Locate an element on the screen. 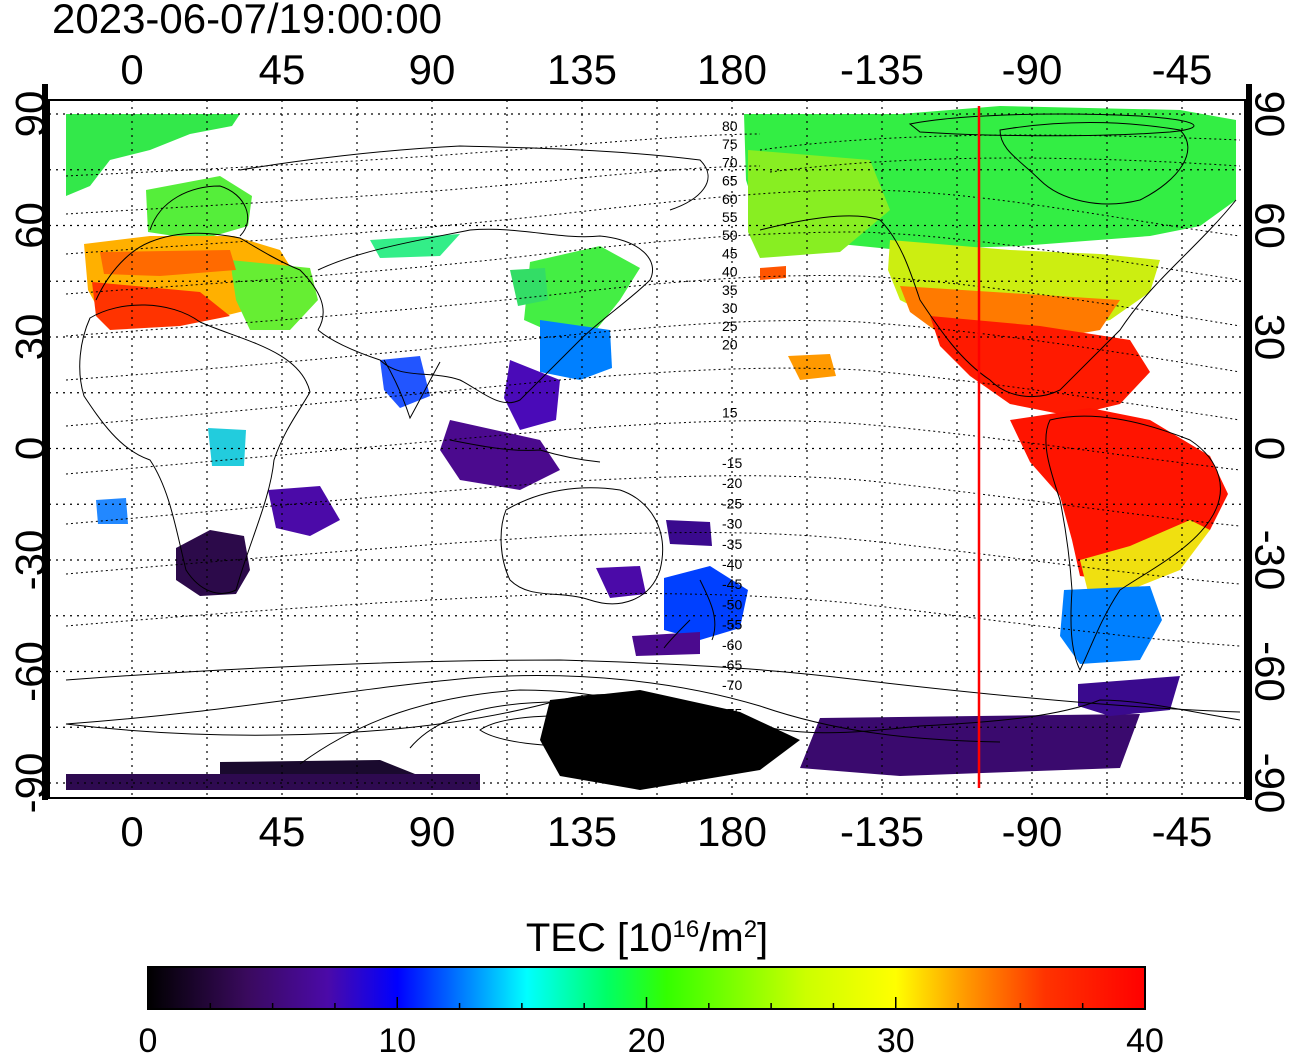 The image size is (1294, 1057). left-axis-tick-label: 90 is located at coordinates (30, 114).